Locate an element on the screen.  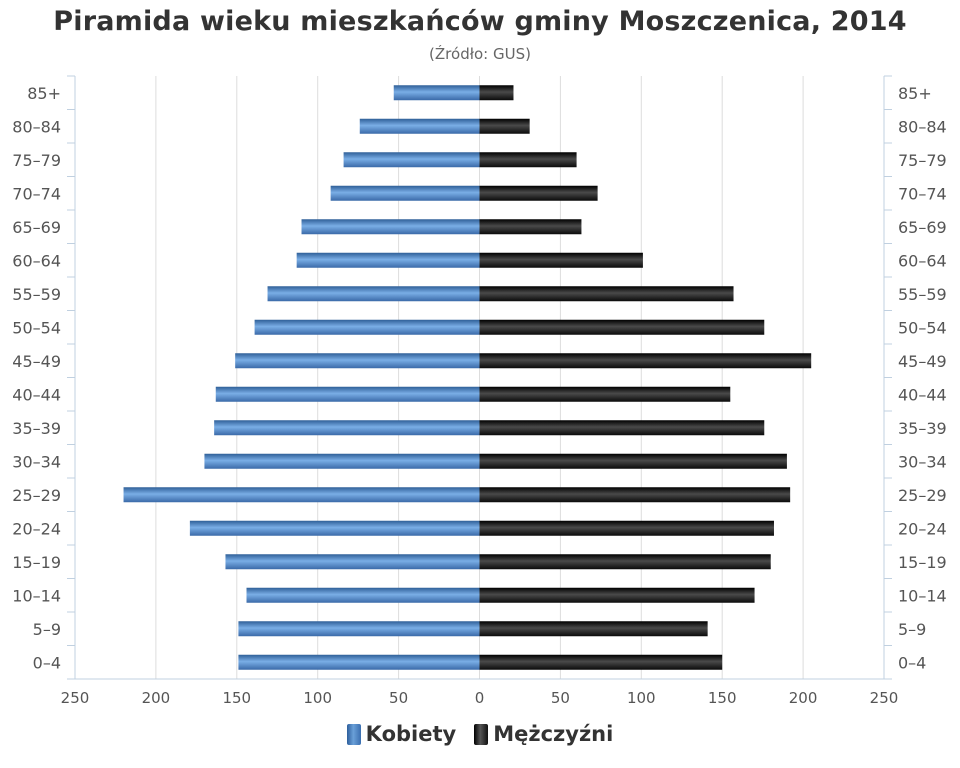
y-label-left: 5–9 is located at coordinates (47, 629).